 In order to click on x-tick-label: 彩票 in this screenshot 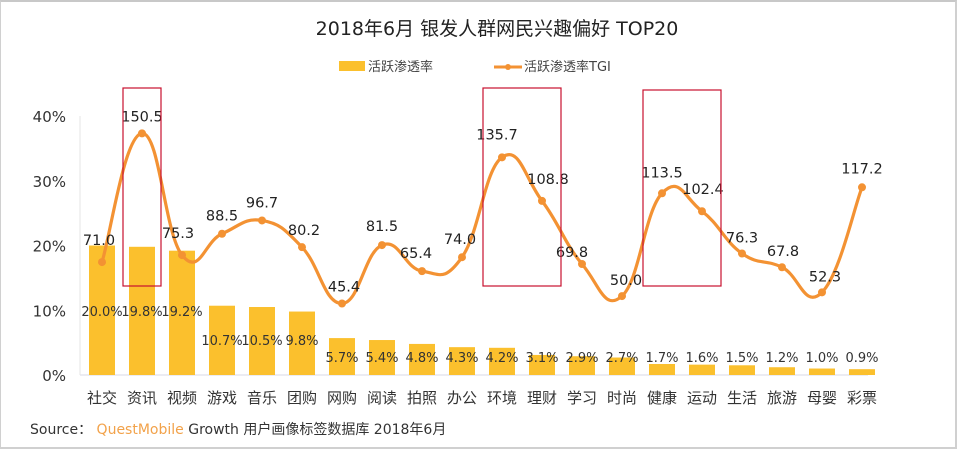, I will do `click(862, 398)`.